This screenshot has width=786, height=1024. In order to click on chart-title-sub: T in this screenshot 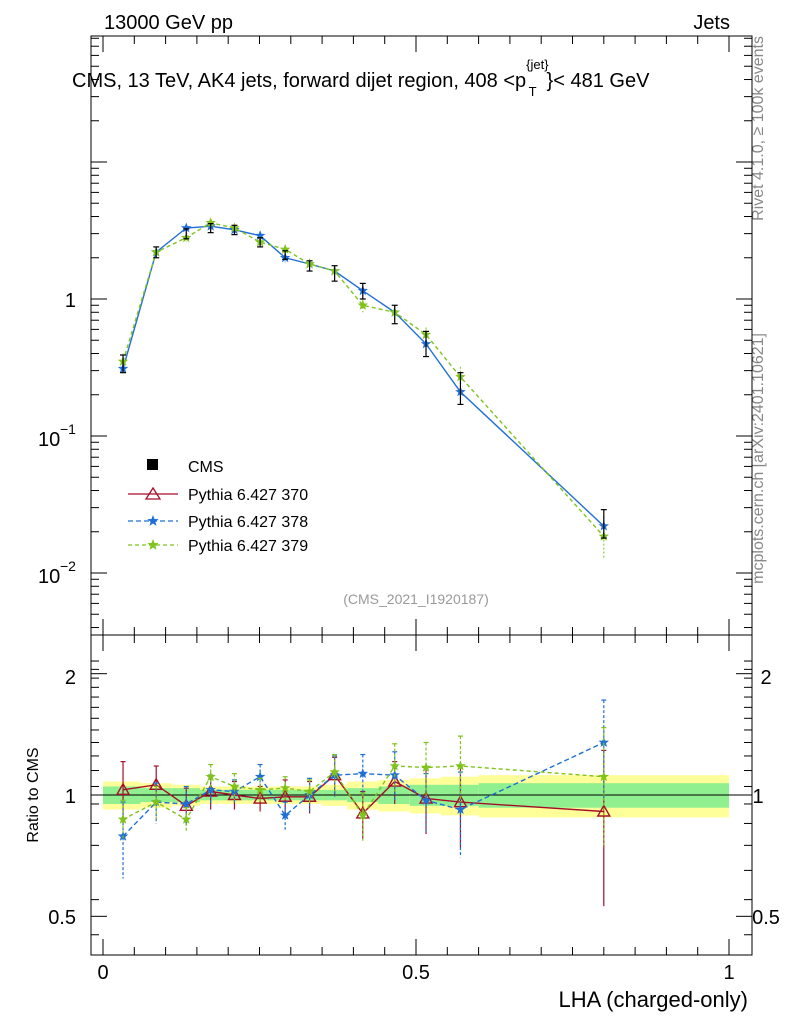, I will do `click(533, 91)`.